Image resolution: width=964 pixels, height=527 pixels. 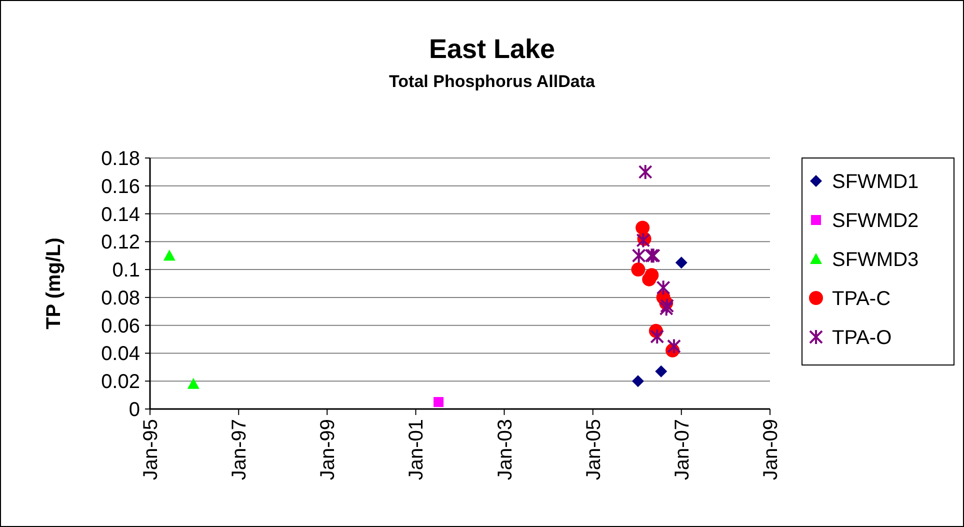 I want to click on y-tick-label: 0.12, so click(x=120, y=243).